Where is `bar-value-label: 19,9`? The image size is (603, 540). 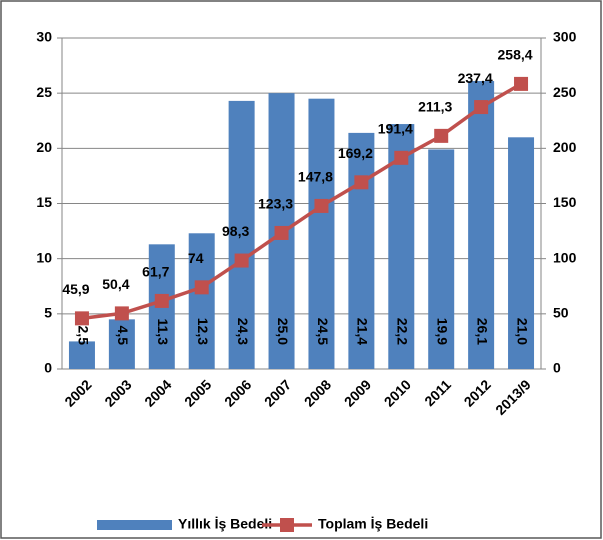 bar-value-label: 19,9 is located at coordinates (443, 331).